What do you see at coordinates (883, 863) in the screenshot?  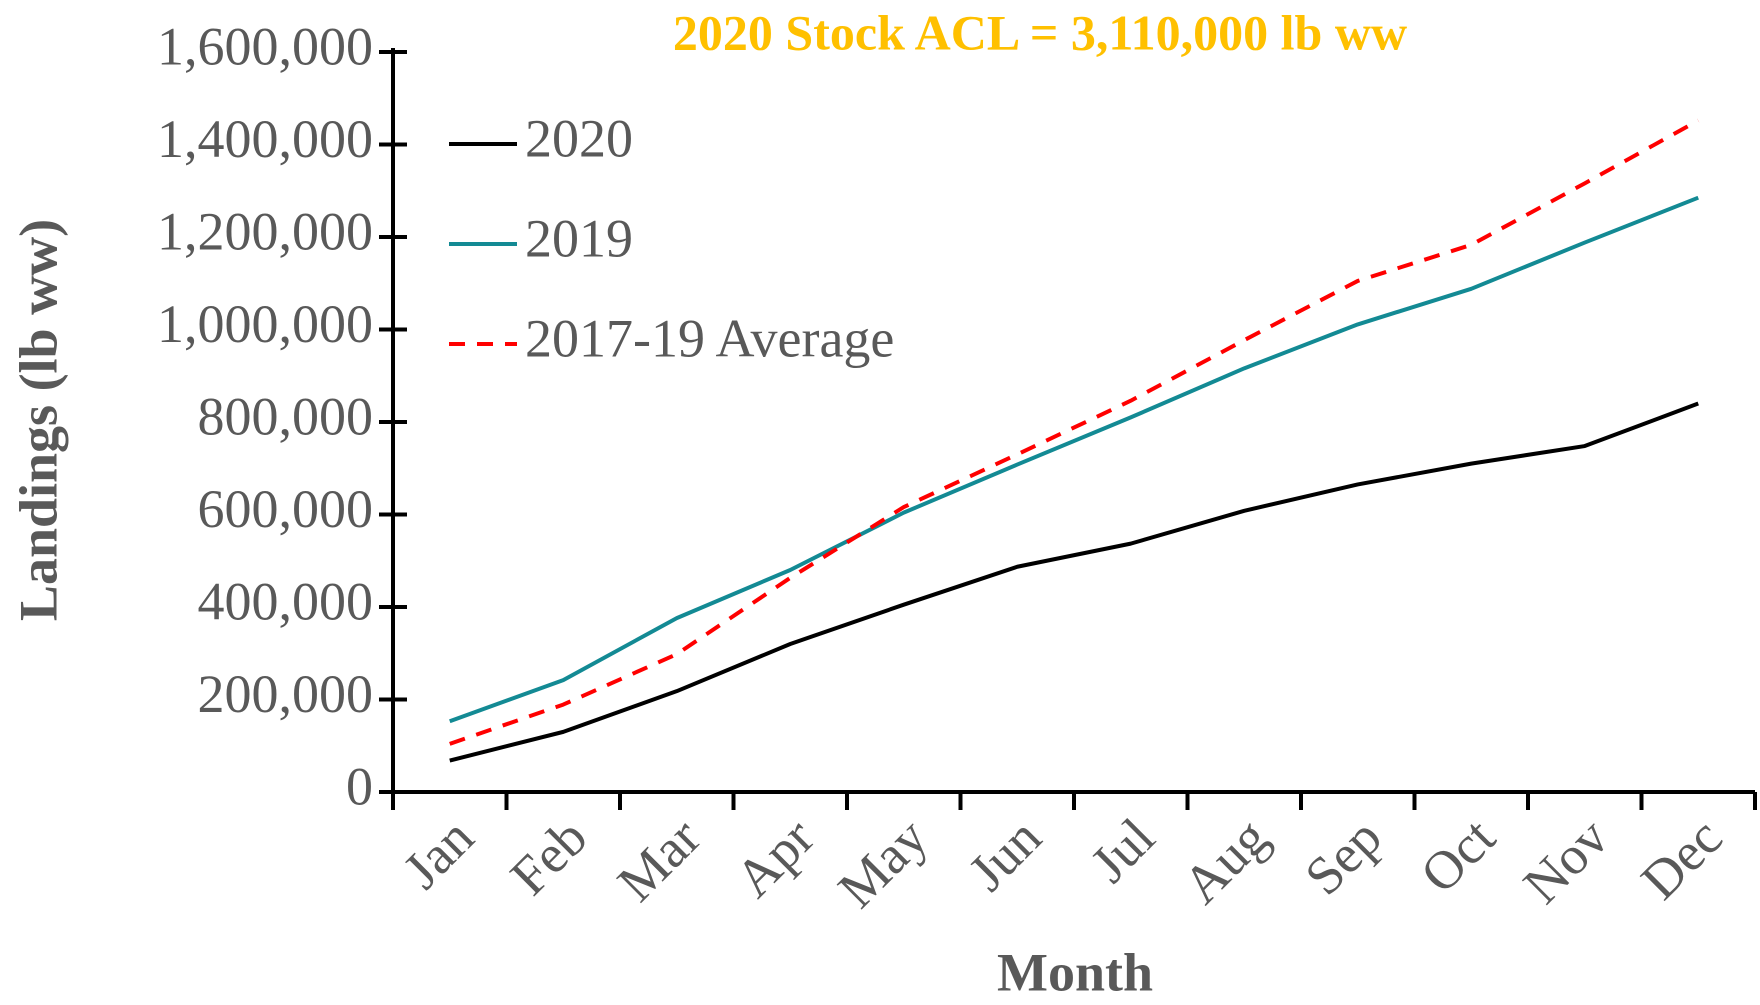 I see `x-tick-label: May` at bounding box center [883, 863].